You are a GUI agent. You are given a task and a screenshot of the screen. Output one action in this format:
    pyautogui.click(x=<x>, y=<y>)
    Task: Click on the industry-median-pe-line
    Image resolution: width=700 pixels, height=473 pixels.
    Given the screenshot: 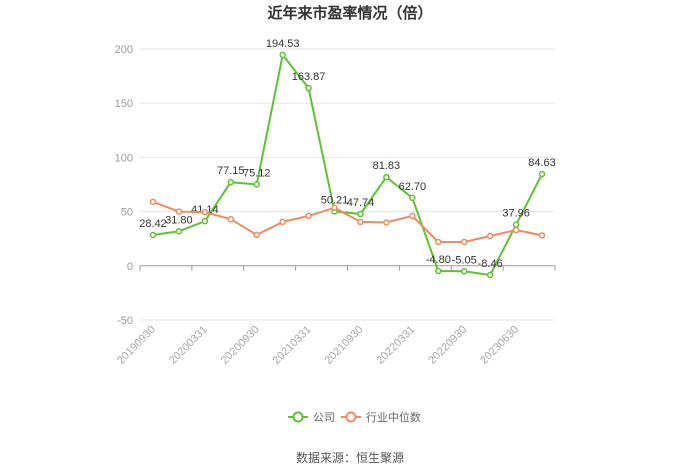 What is the action you would take?
    pyautogui.click(x=347, y=221)
    